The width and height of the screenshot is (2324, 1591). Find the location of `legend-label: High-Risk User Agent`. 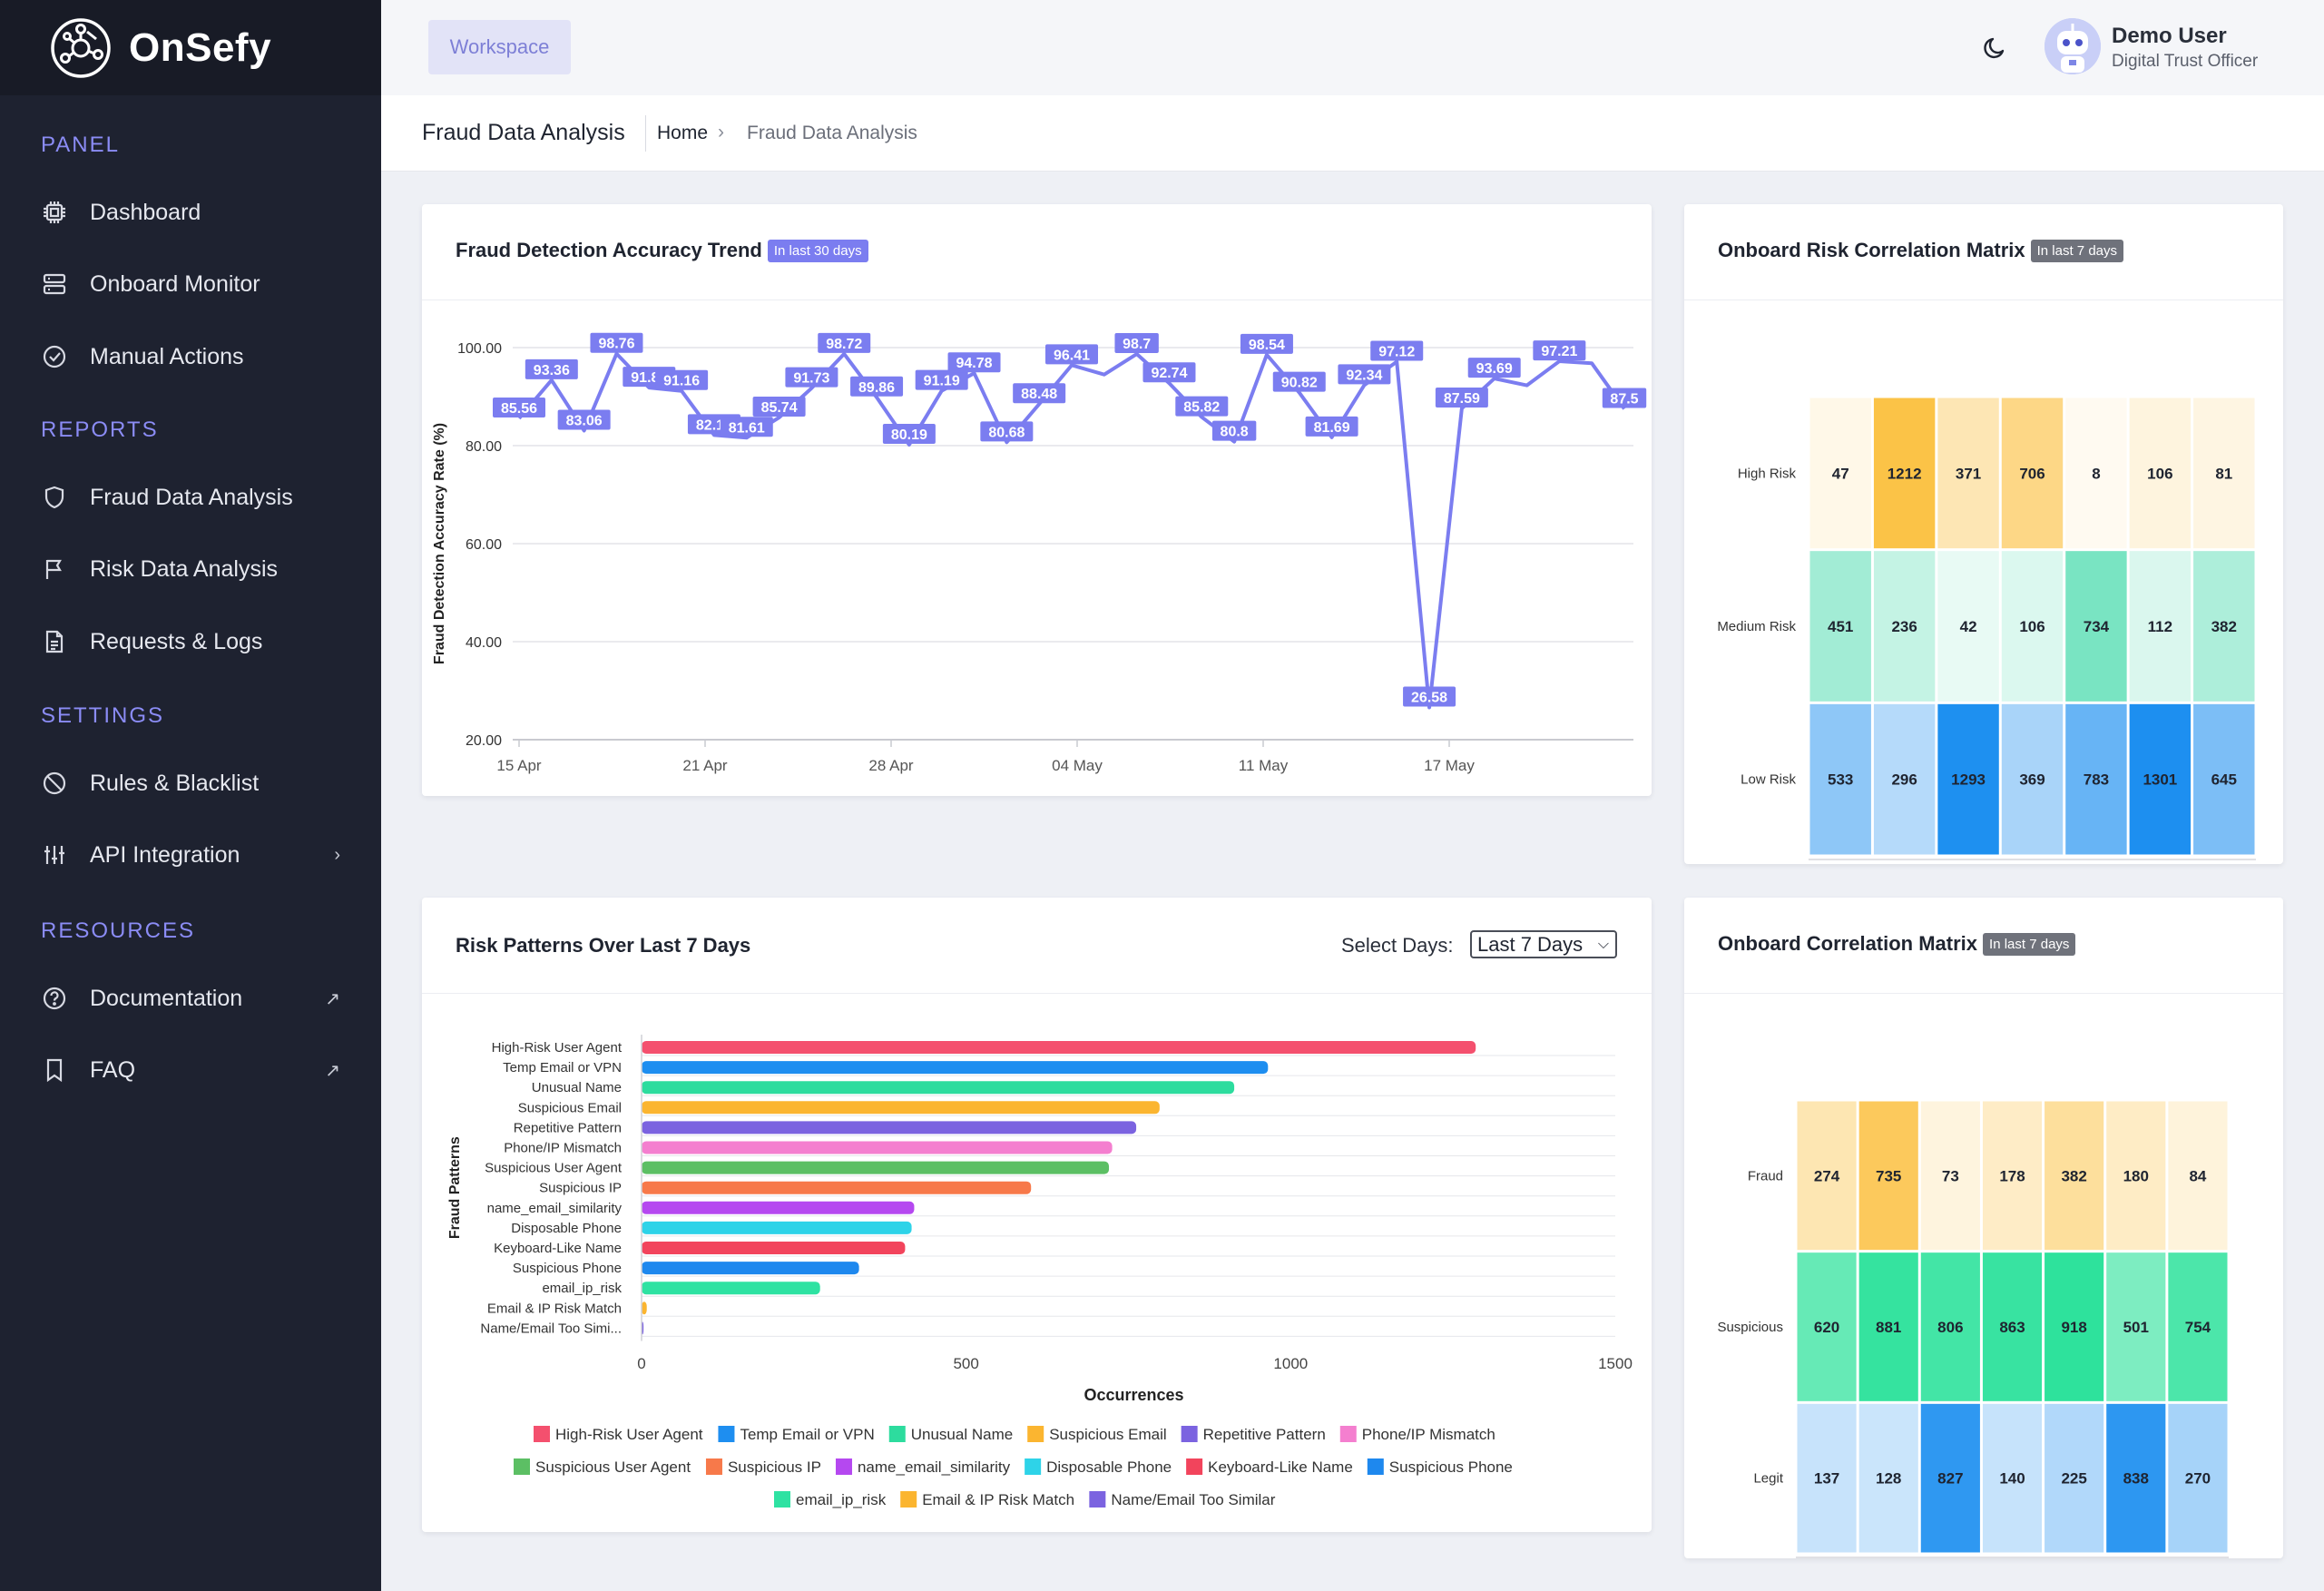

legend-label: High-Risk User Agent is located at coordinates (629, 1434).